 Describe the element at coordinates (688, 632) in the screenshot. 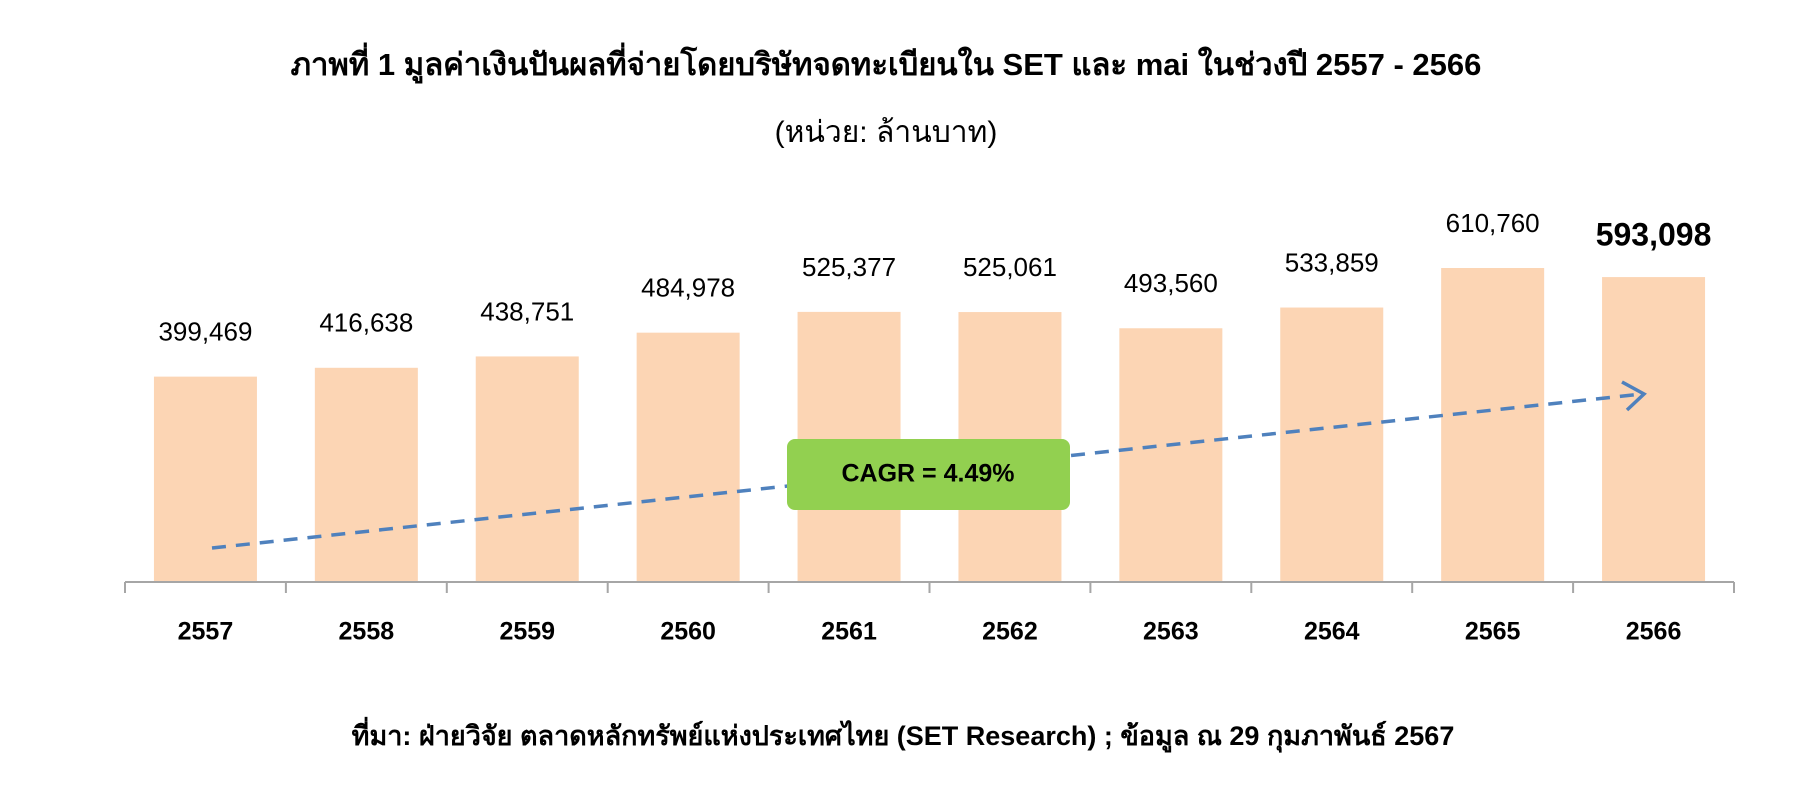

I see `x-tick-label: 2560` at that location.